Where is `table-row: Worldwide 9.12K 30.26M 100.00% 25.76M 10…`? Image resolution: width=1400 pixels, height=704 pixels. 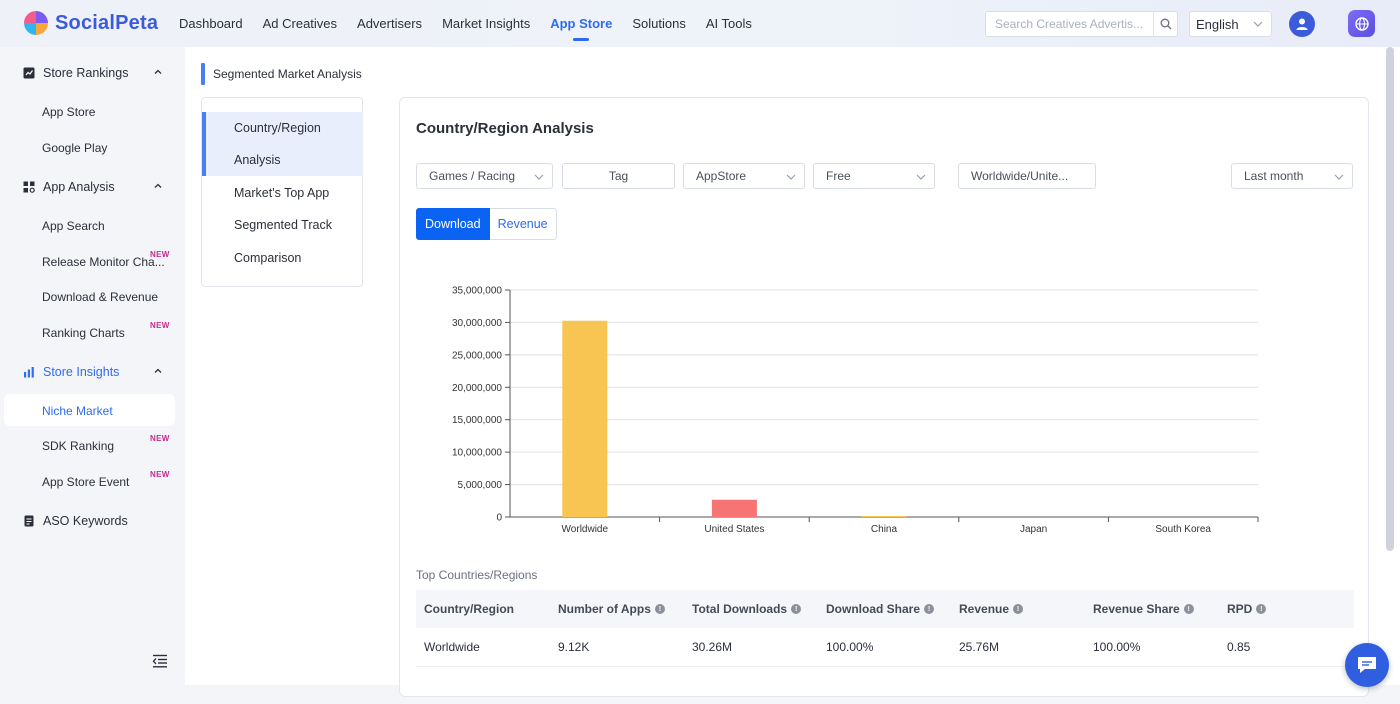 table-row: Worldwide 9.12K 30.26M 100.00% 25.76M 10… is located at coordinates (885, 647).